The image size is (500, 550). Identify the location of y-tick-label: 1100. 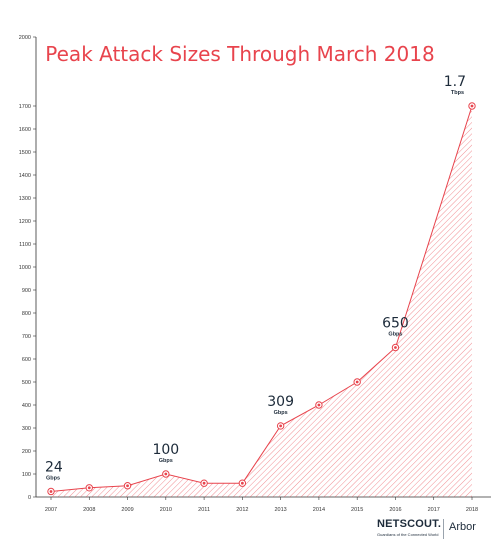
(25, 245).